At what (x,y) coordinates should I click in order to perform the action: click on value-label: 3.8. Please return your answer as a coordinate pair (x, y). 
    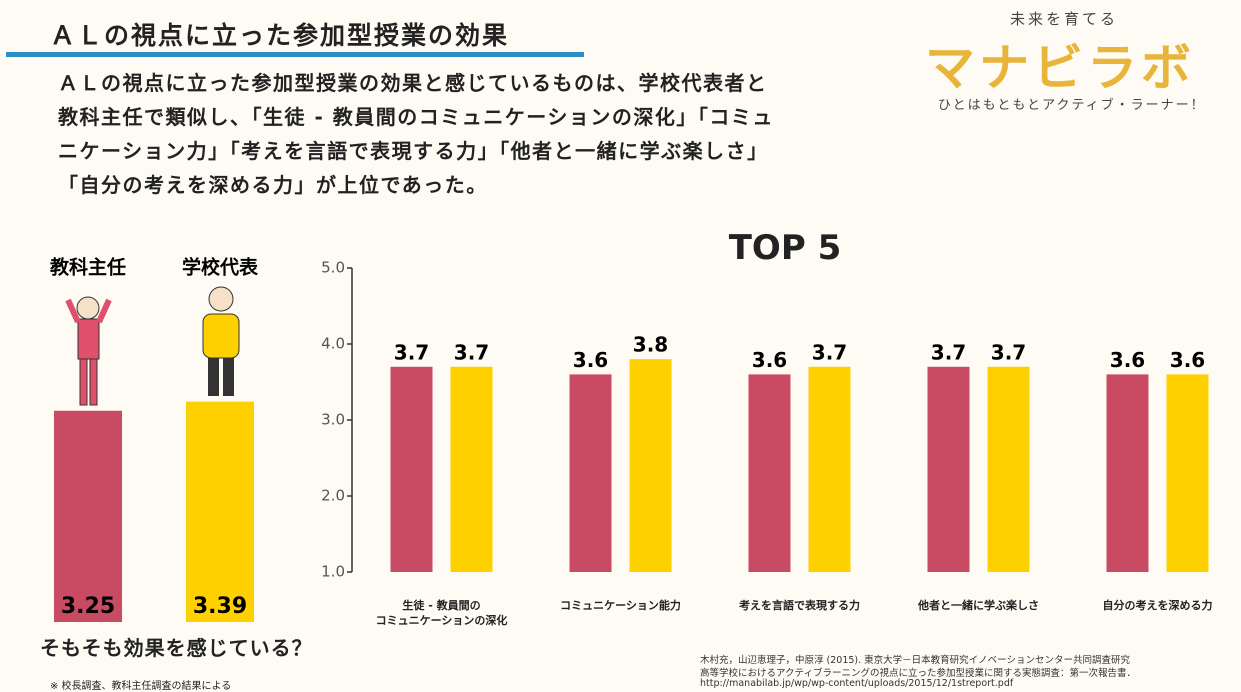
    Looking at the image, I should click on (650, 345).